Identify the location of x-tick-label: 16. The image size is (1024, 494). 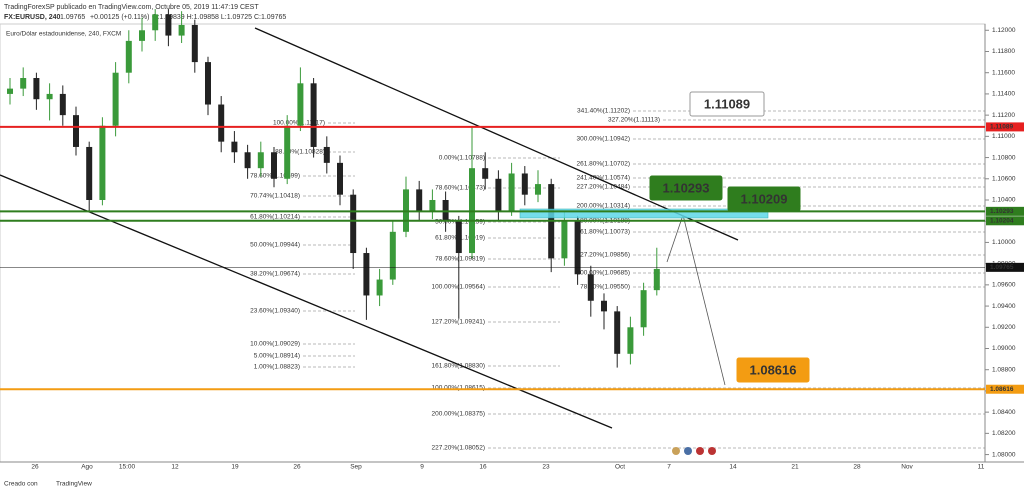
(483, 467).